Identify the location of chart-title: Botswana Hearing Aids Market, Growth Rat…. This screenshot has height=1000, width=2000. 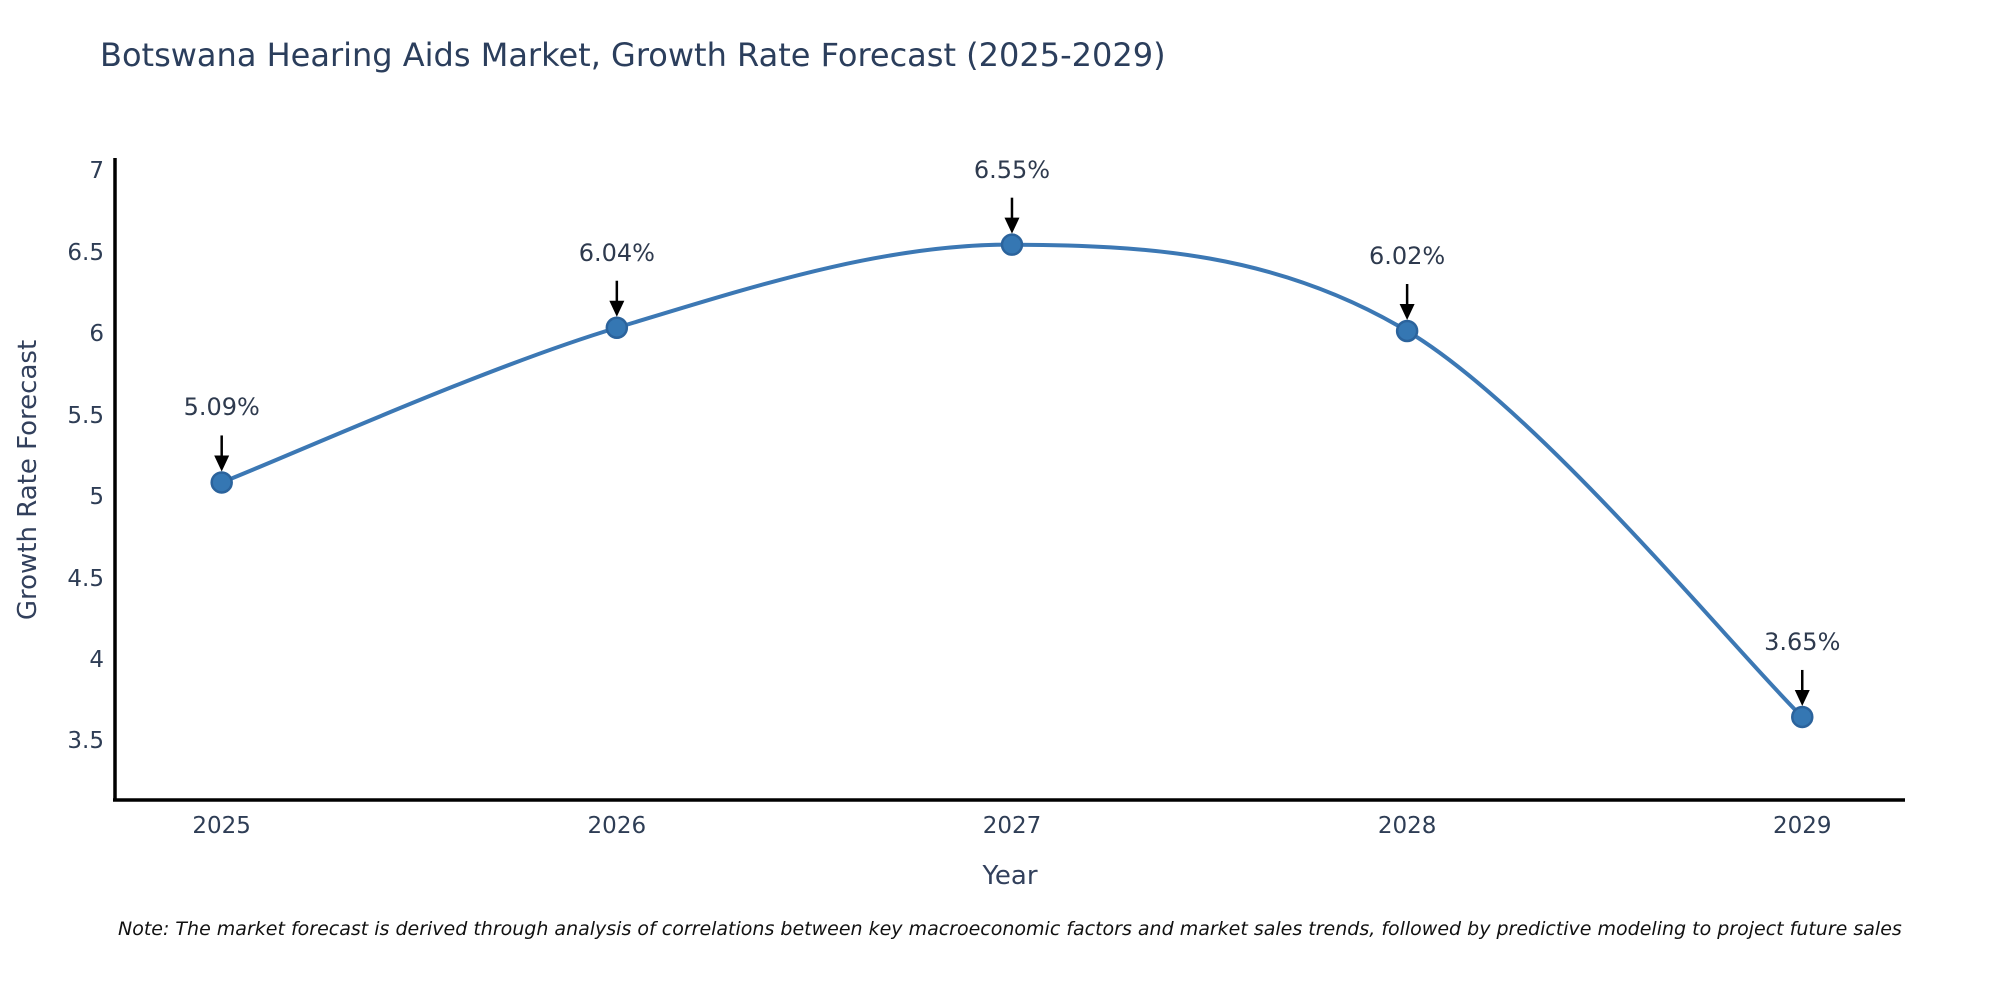
(633, 55).